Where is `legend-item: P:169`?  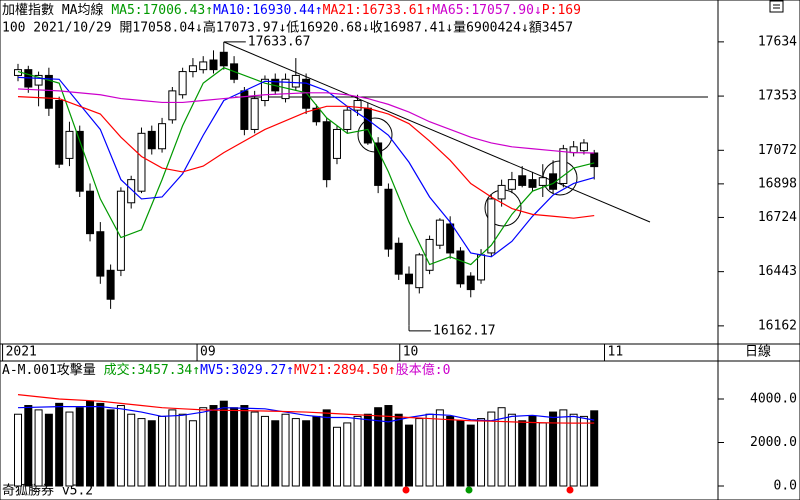 legend-item: P:169 is located at coordinates (561, 10).